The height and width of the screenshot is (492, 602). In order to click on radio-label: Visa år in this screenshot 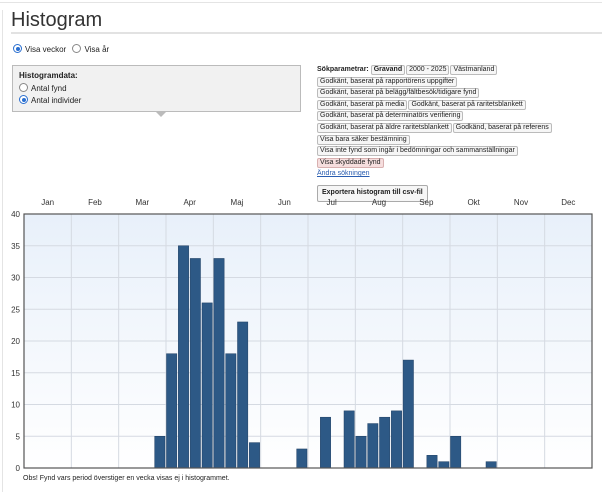, I will do `click(97, 49)`.